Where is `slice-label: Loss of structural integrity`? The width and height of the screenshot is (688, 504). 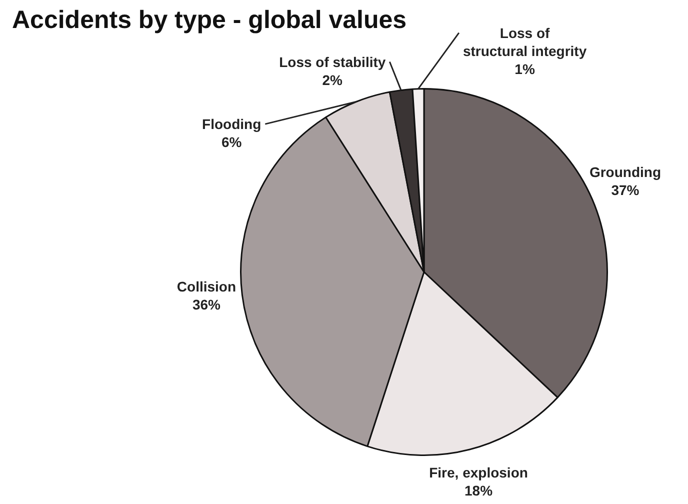 slice-label: Loss of structural integrity is located at coordinates (524, 41).